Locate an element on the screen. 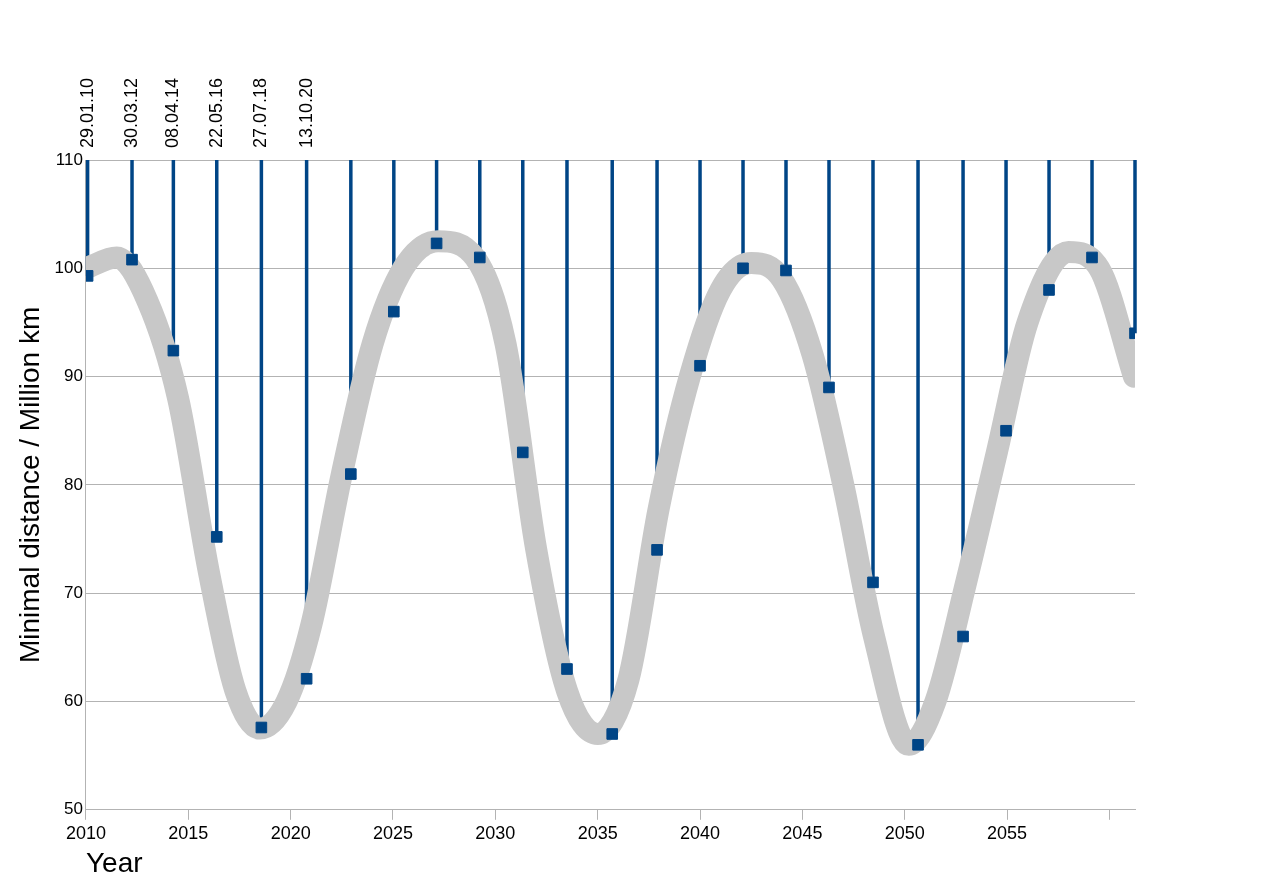  y-tick-label: 110 is located at coordinates (69, 159).